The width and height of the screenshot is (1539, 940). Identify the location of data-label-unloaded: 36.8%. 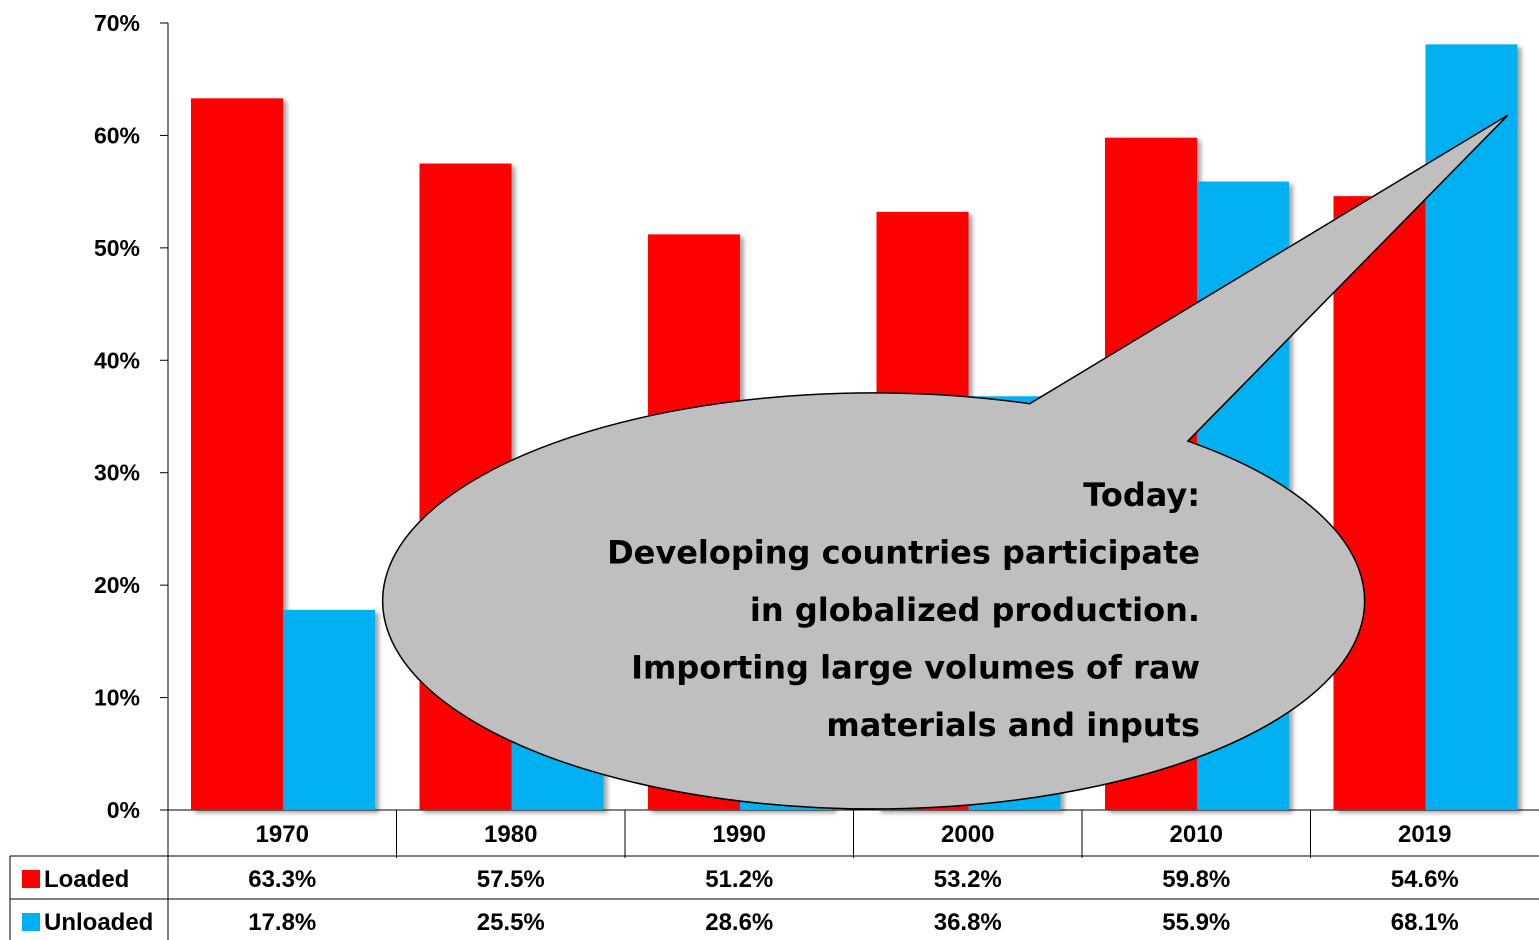
(968, 922).